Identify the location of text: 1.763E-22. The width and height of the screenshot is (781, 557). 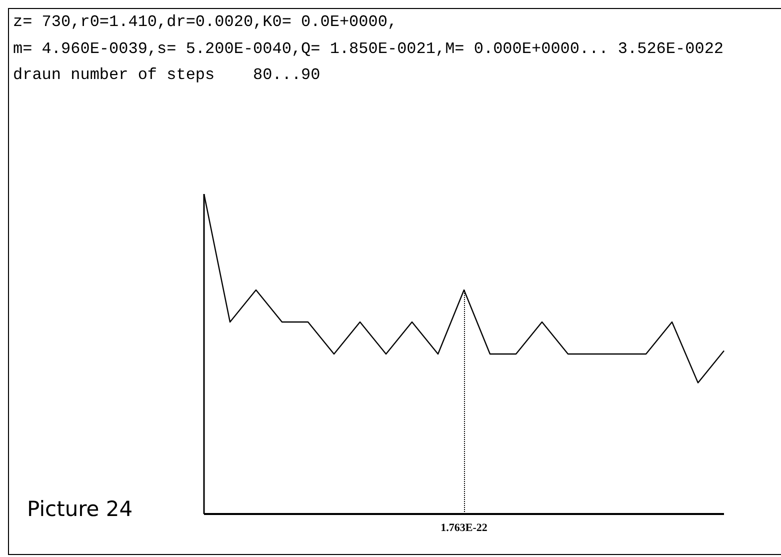
(464, 528).